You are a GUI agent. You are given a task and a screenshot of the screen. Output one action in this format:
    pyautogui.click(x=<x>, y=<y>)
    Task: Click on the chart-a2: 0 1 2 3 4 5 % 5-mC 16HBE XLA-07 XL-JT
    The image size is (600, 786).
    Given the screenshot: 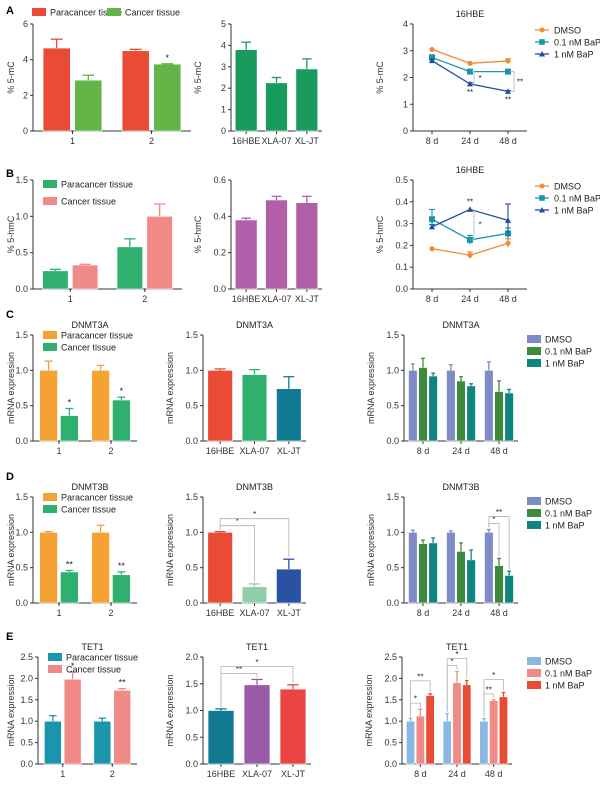 What is the action you would take?
    pyautogui.click(x=257, y=82)
    